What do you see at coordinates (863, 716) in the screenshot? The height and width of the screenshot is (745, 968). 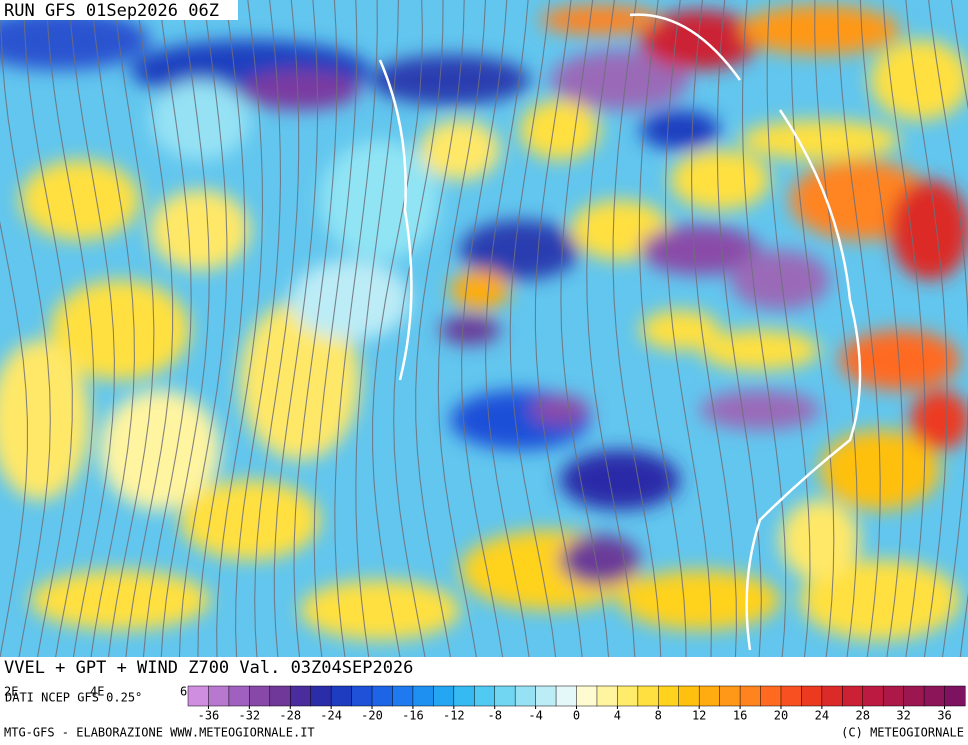 I see `colorbar-tick-label: 28` at bounding box center [863, 716].